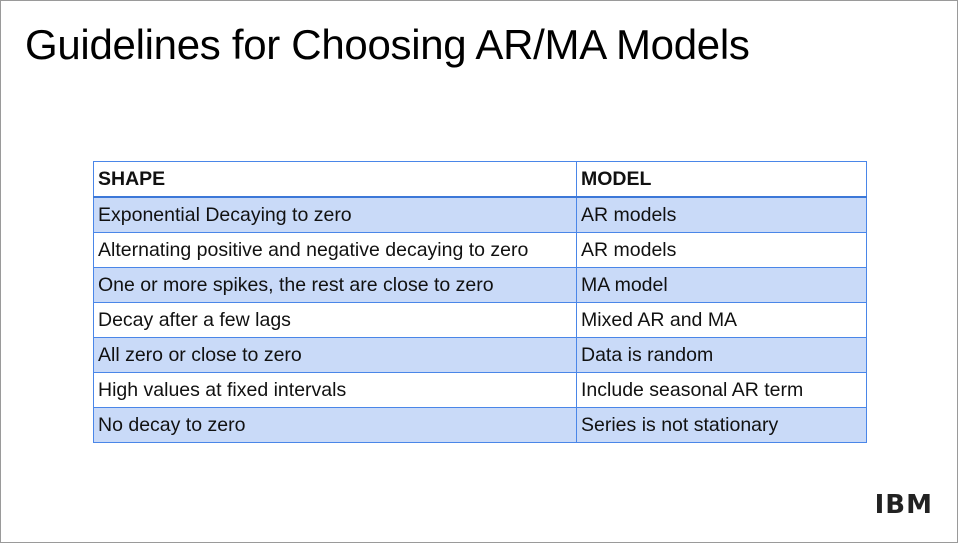  I want to click on table-cell: Series is not stationary, so click(721, 425).